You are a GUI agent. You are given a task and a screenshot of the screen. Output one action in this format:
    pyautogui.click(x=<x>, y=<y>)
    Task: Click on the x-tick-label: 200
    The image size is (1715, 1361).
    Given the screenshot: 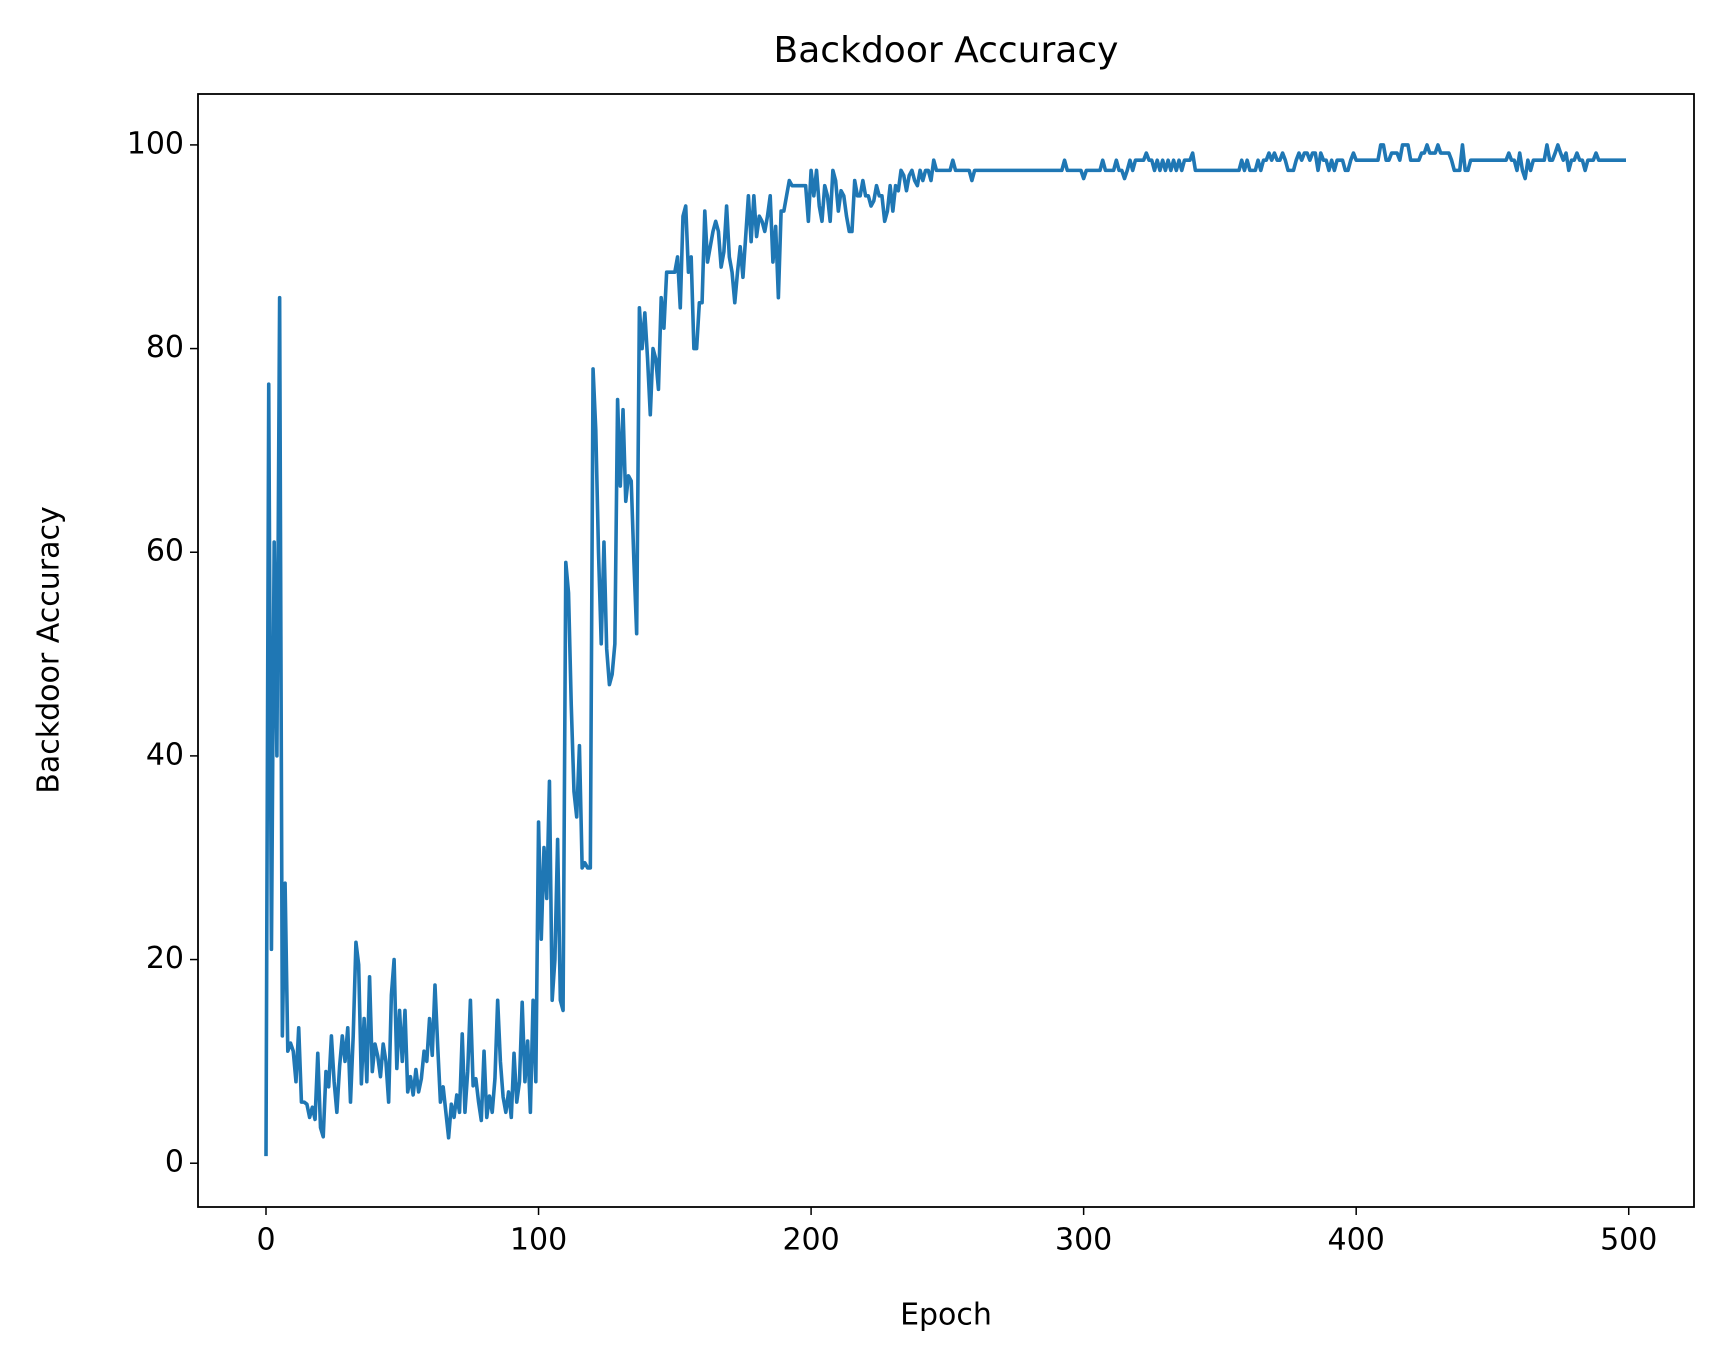 What is the action you would take?
    pyautogui.click(x=810, y=1240)
    